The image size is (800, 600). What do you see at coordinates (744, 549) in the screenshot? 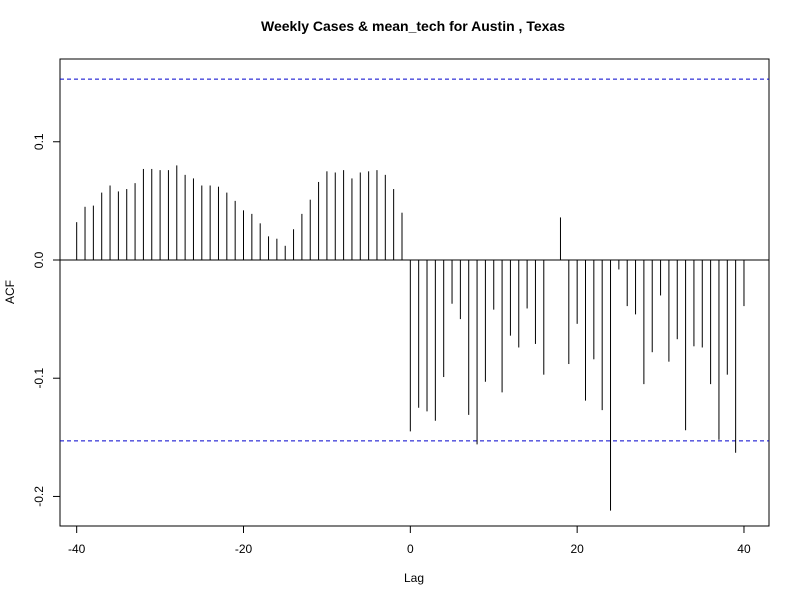
I see `x-tick-label: 40` at bounding box center [744, 549].